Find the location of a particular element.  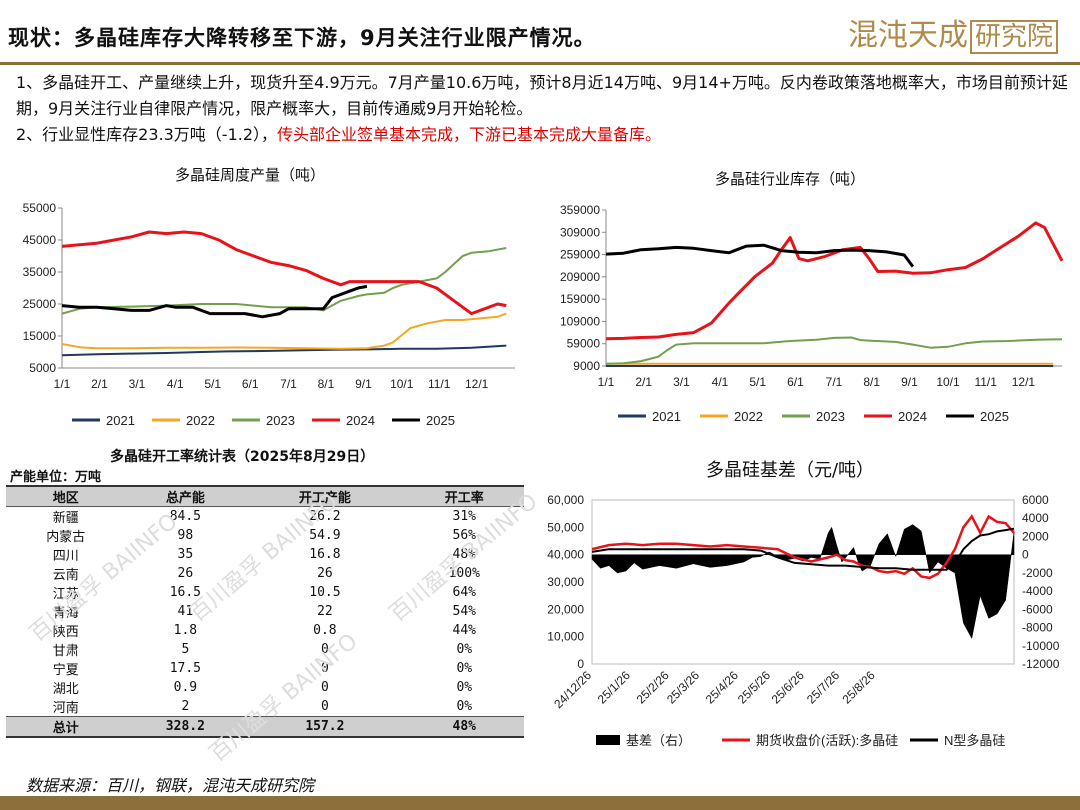

table-row: 青海 41 22 54% is located at coordinates (265, 611).